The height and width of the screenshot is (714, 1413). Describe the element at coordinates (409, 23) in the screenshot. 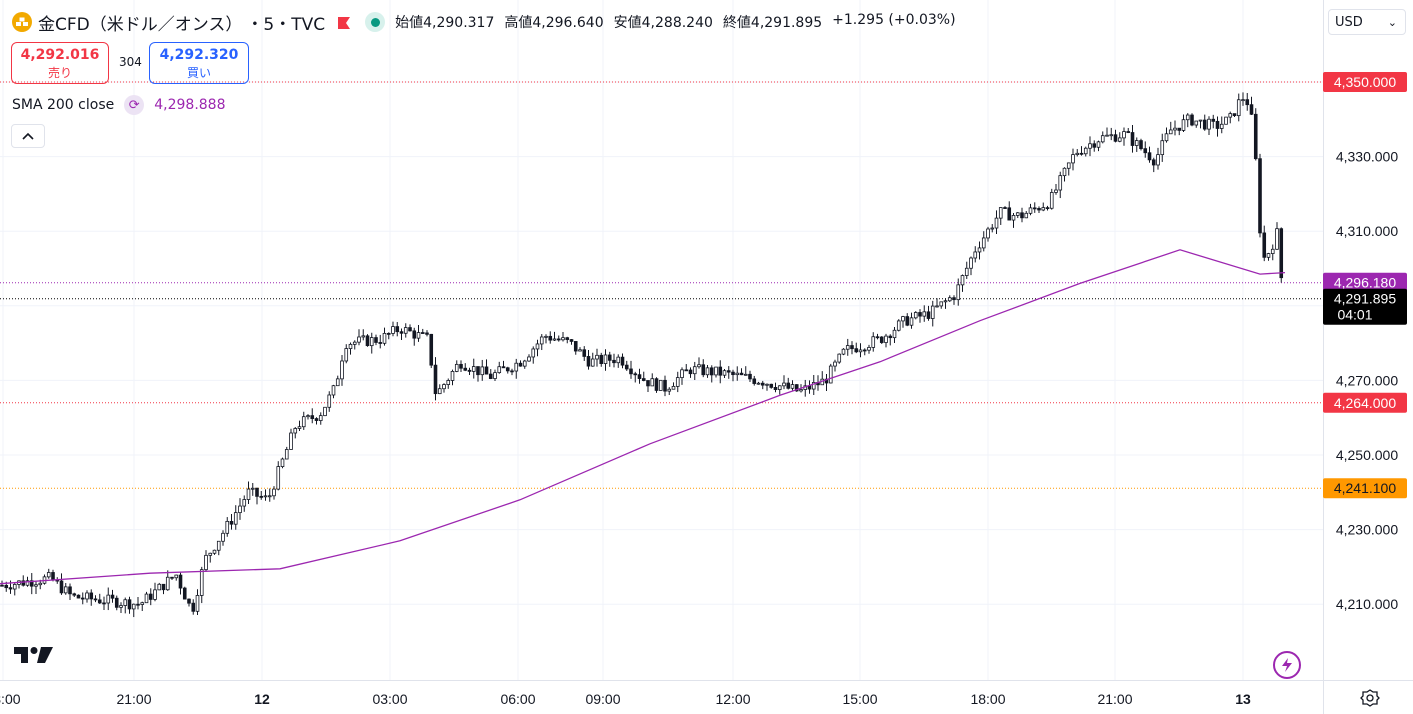

I see `open-label: 始値` at that location.